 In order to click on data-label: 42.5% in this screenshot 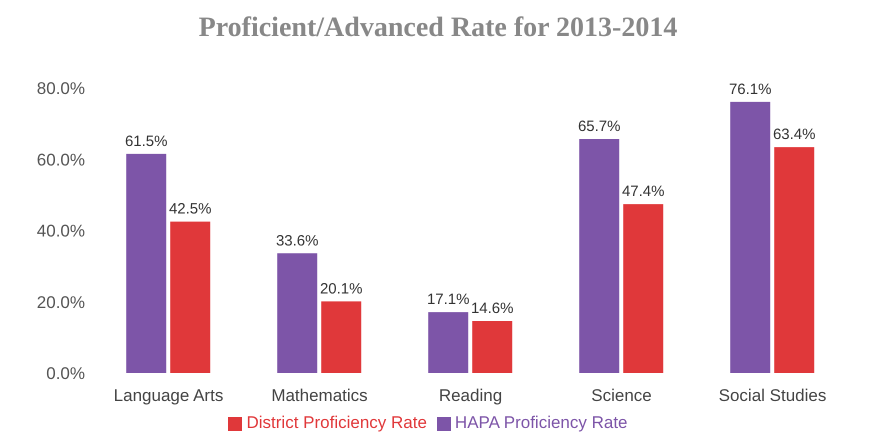, I will do `click(190, 209)`.